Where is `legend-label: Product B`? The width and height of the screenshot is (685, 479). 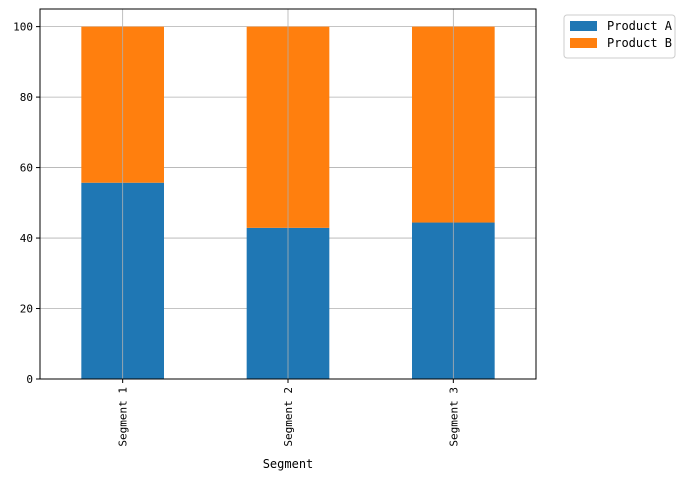
legend-label: Product B is located at coordinates (639, 43).